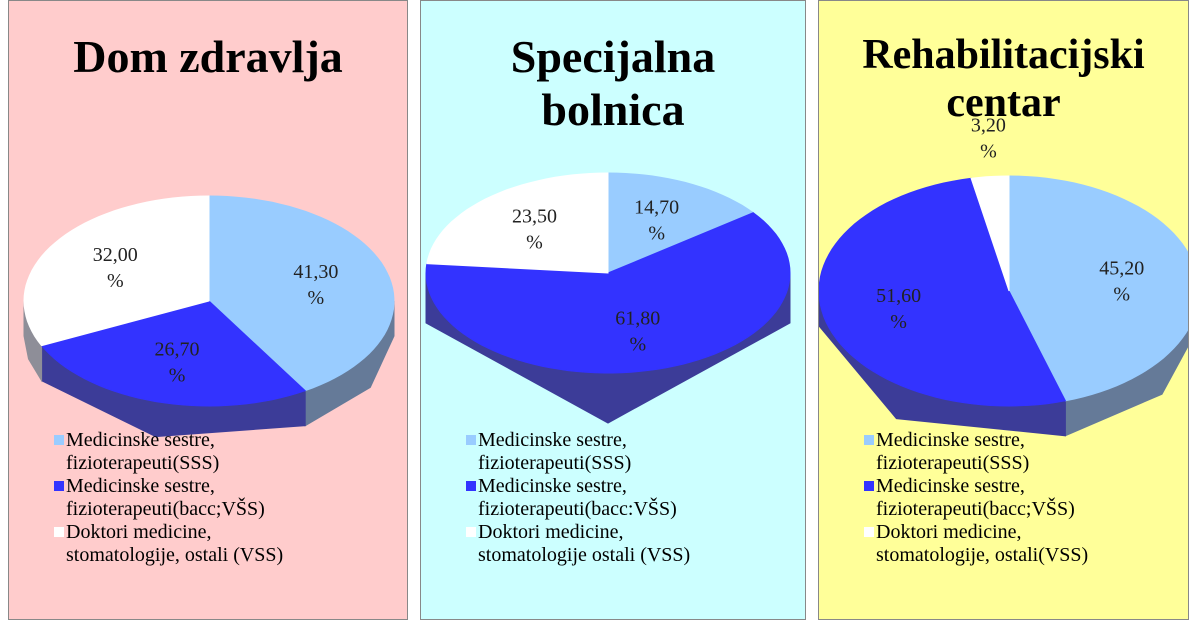 This screenshot has height=620, width=1189. What do you see at coordinates (115, 268) in the screenshot?
I see `data-label: 32,00%` at bounding box center [115, 268].